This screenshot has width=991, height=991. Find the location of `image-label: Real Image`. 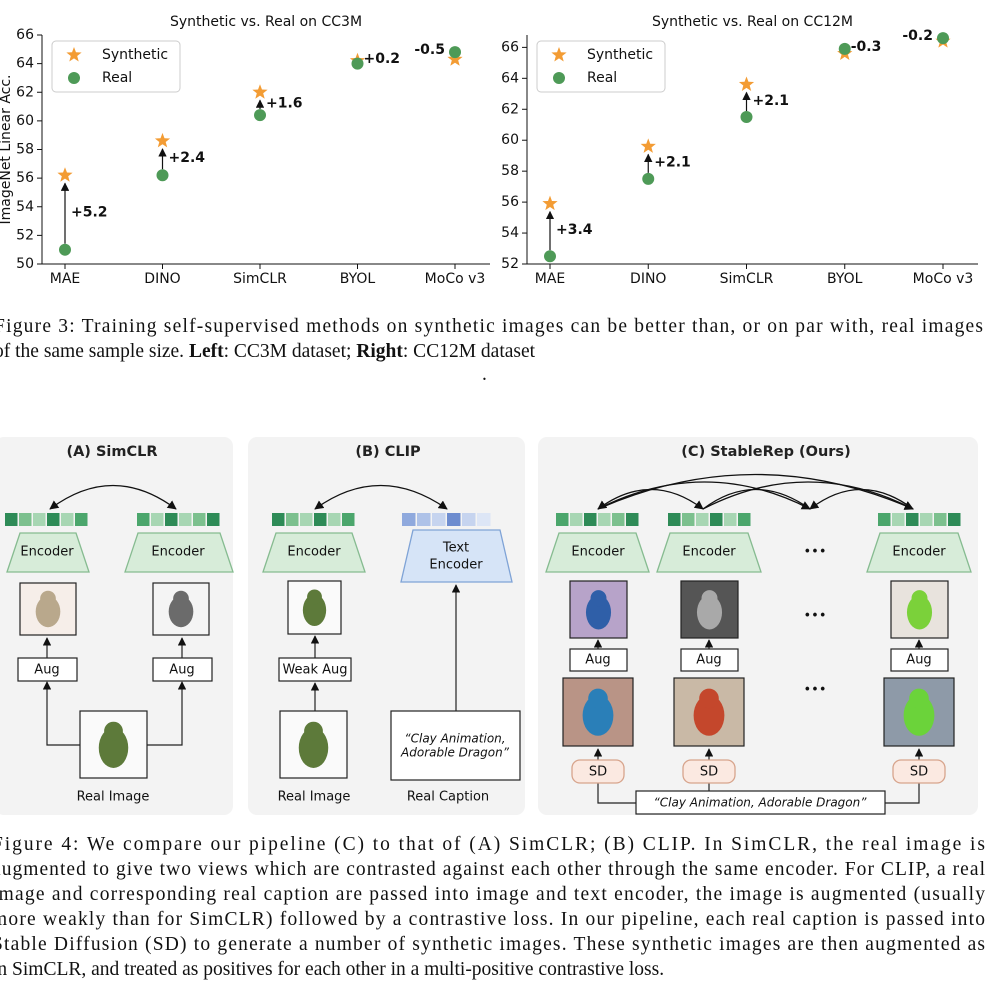

image-label: Real Image is located at coordinates (314, 797).